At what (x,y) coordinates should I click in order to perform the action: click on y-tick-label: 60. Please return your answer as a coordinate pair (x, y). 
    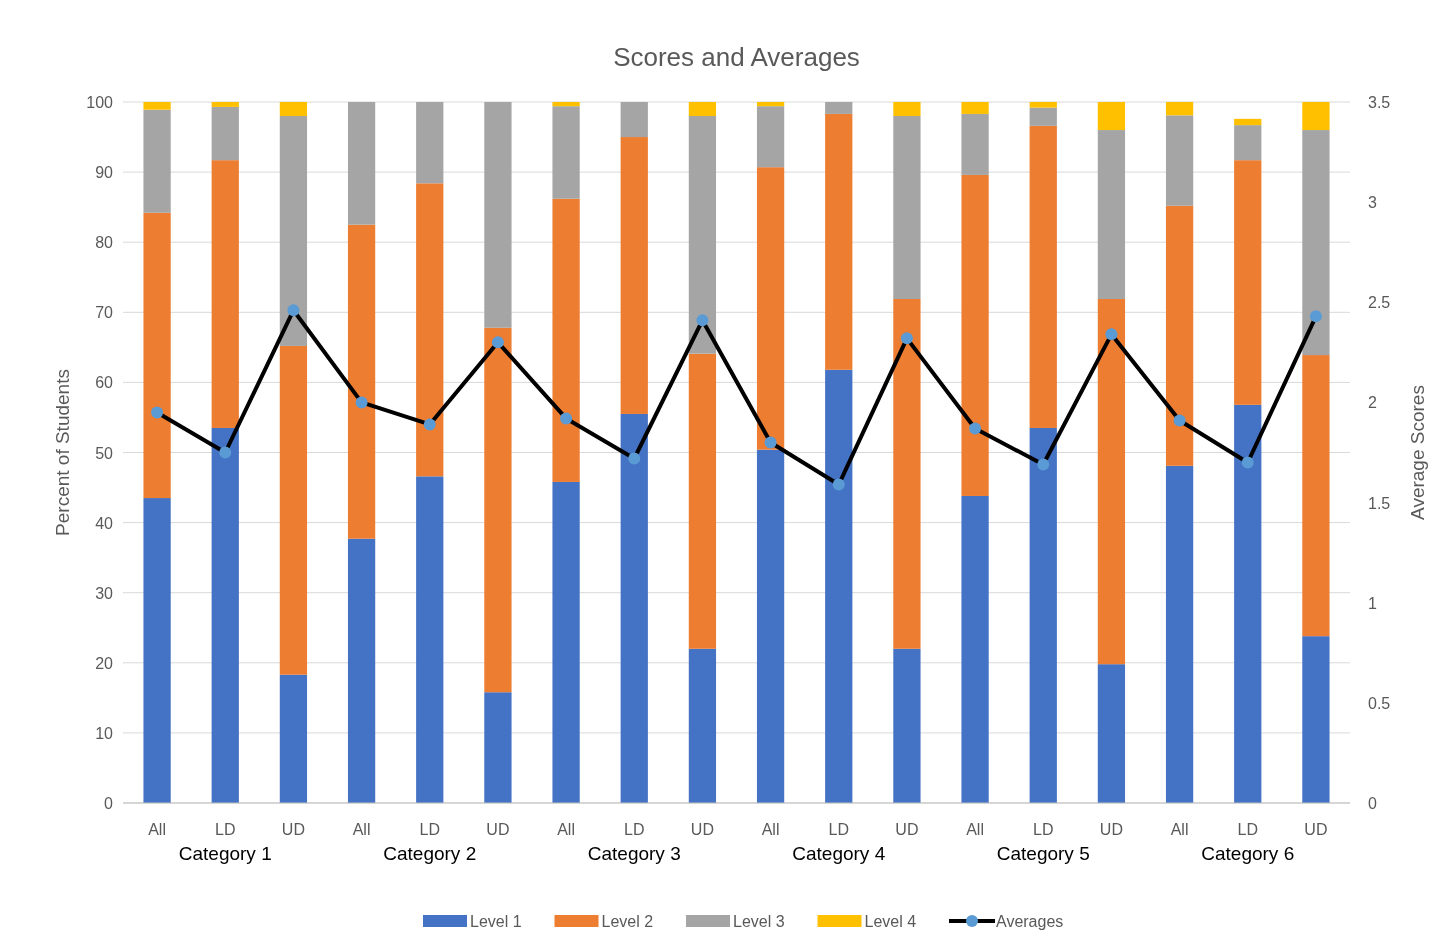
    Looking at the image, I should click on (104, 383).